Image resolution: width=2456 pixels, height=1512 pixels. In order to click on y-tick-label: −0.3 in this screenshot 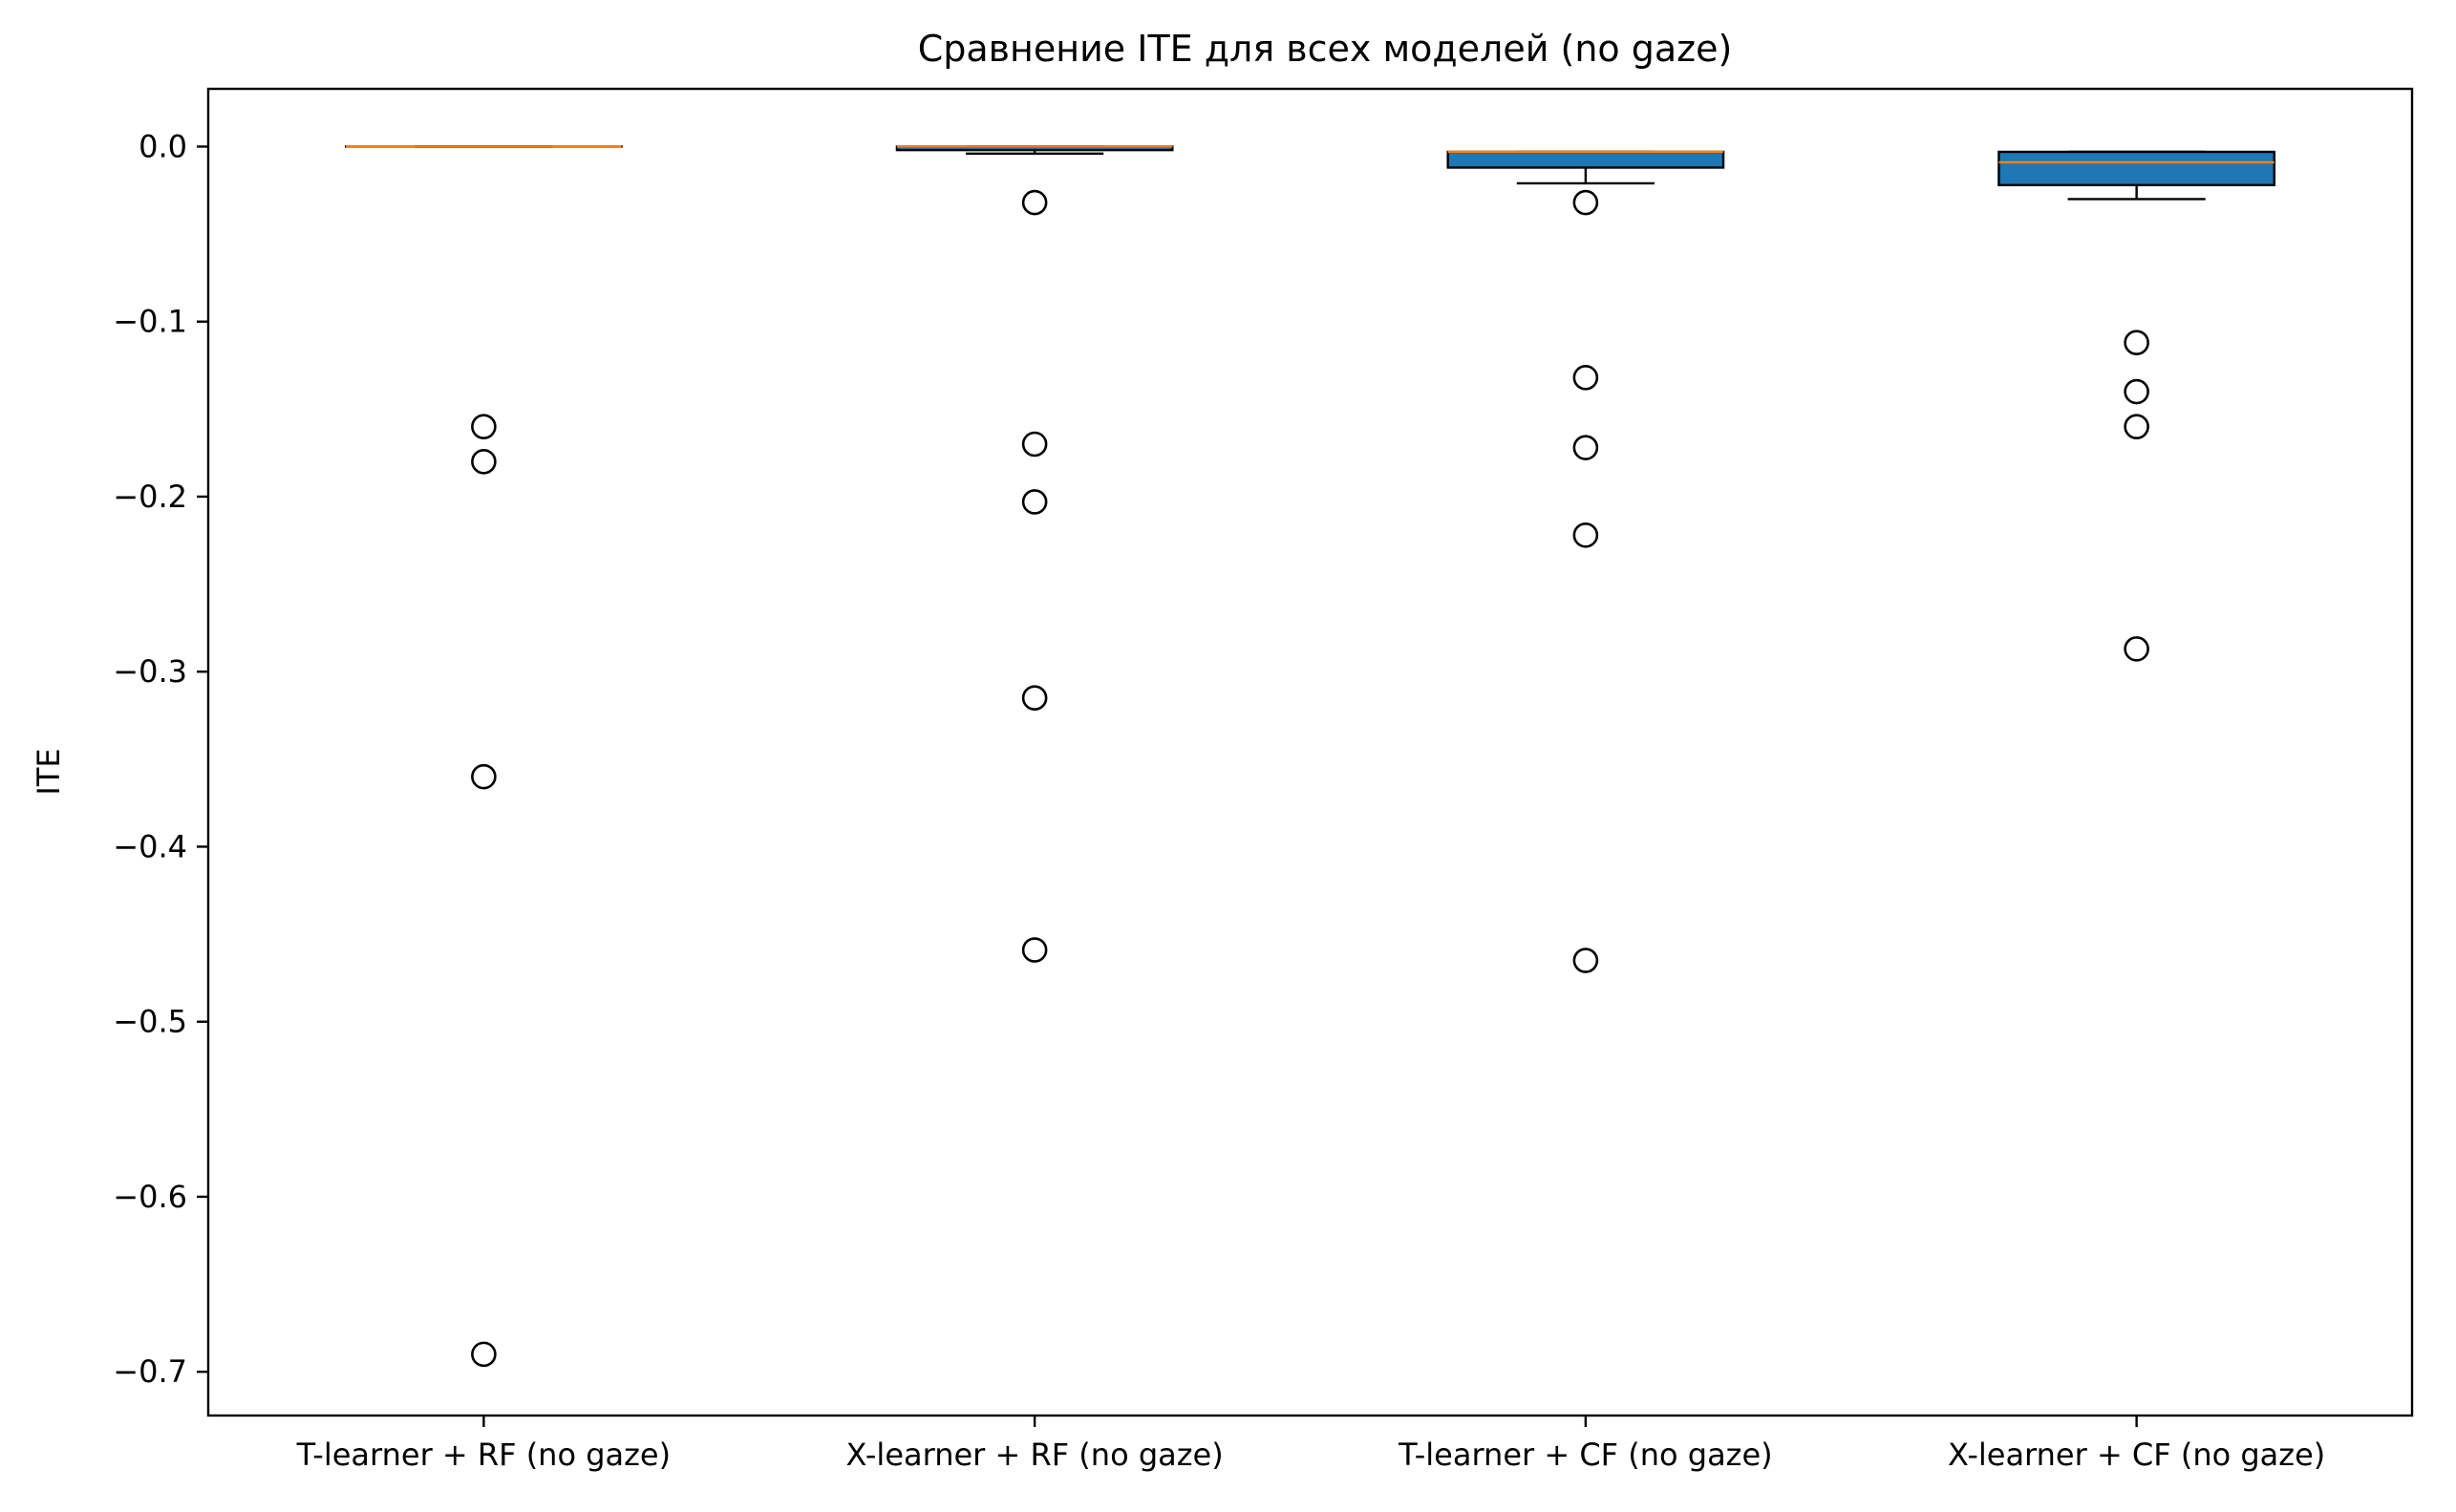, I will do `click(150, 671)`.